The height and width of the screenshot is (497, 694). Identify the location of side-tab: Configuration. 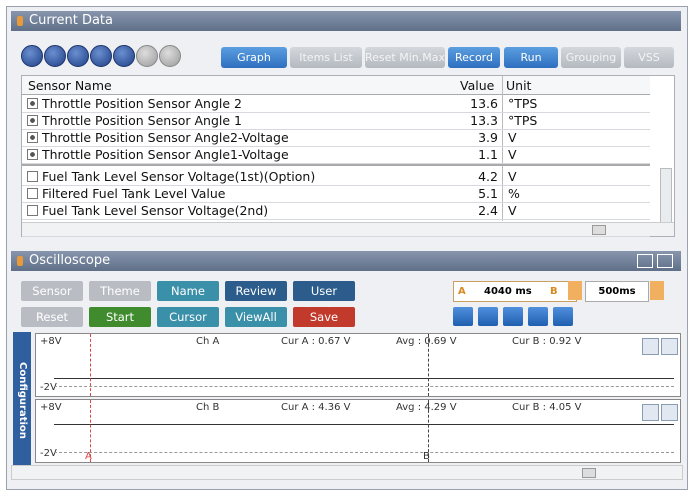
(22, 400).